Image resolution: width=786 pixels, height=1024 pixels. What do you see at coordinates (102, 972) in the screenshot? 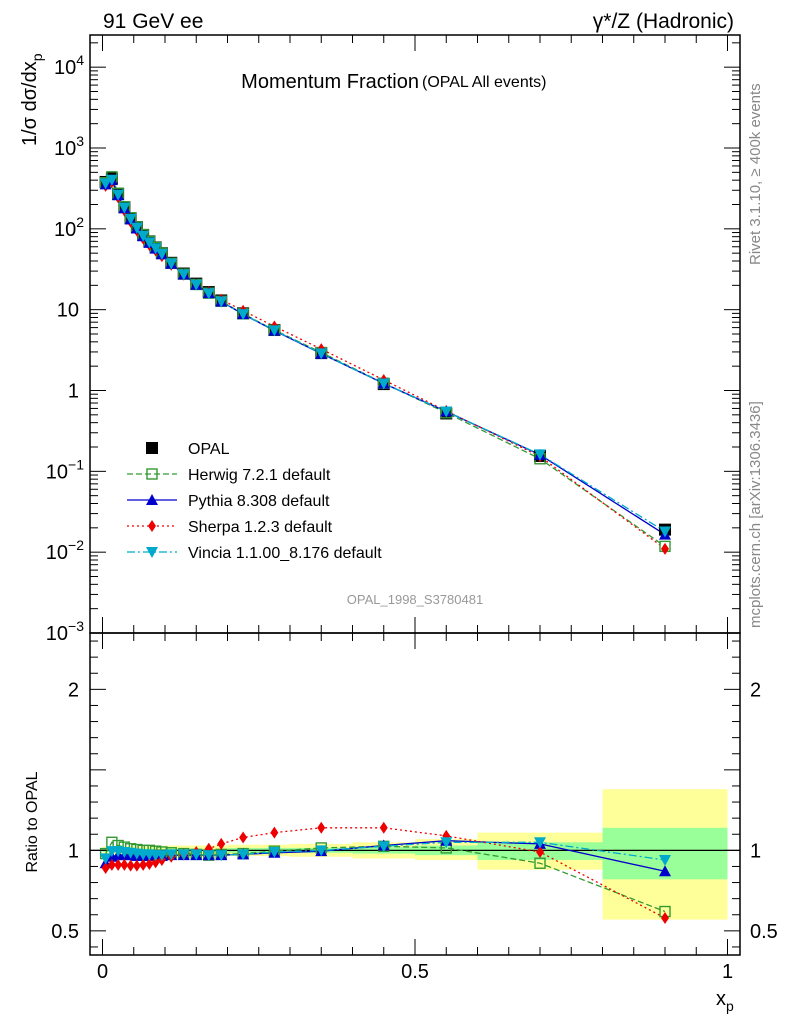
I see `x-tick-label: 0` at bounding box center [102, 972].